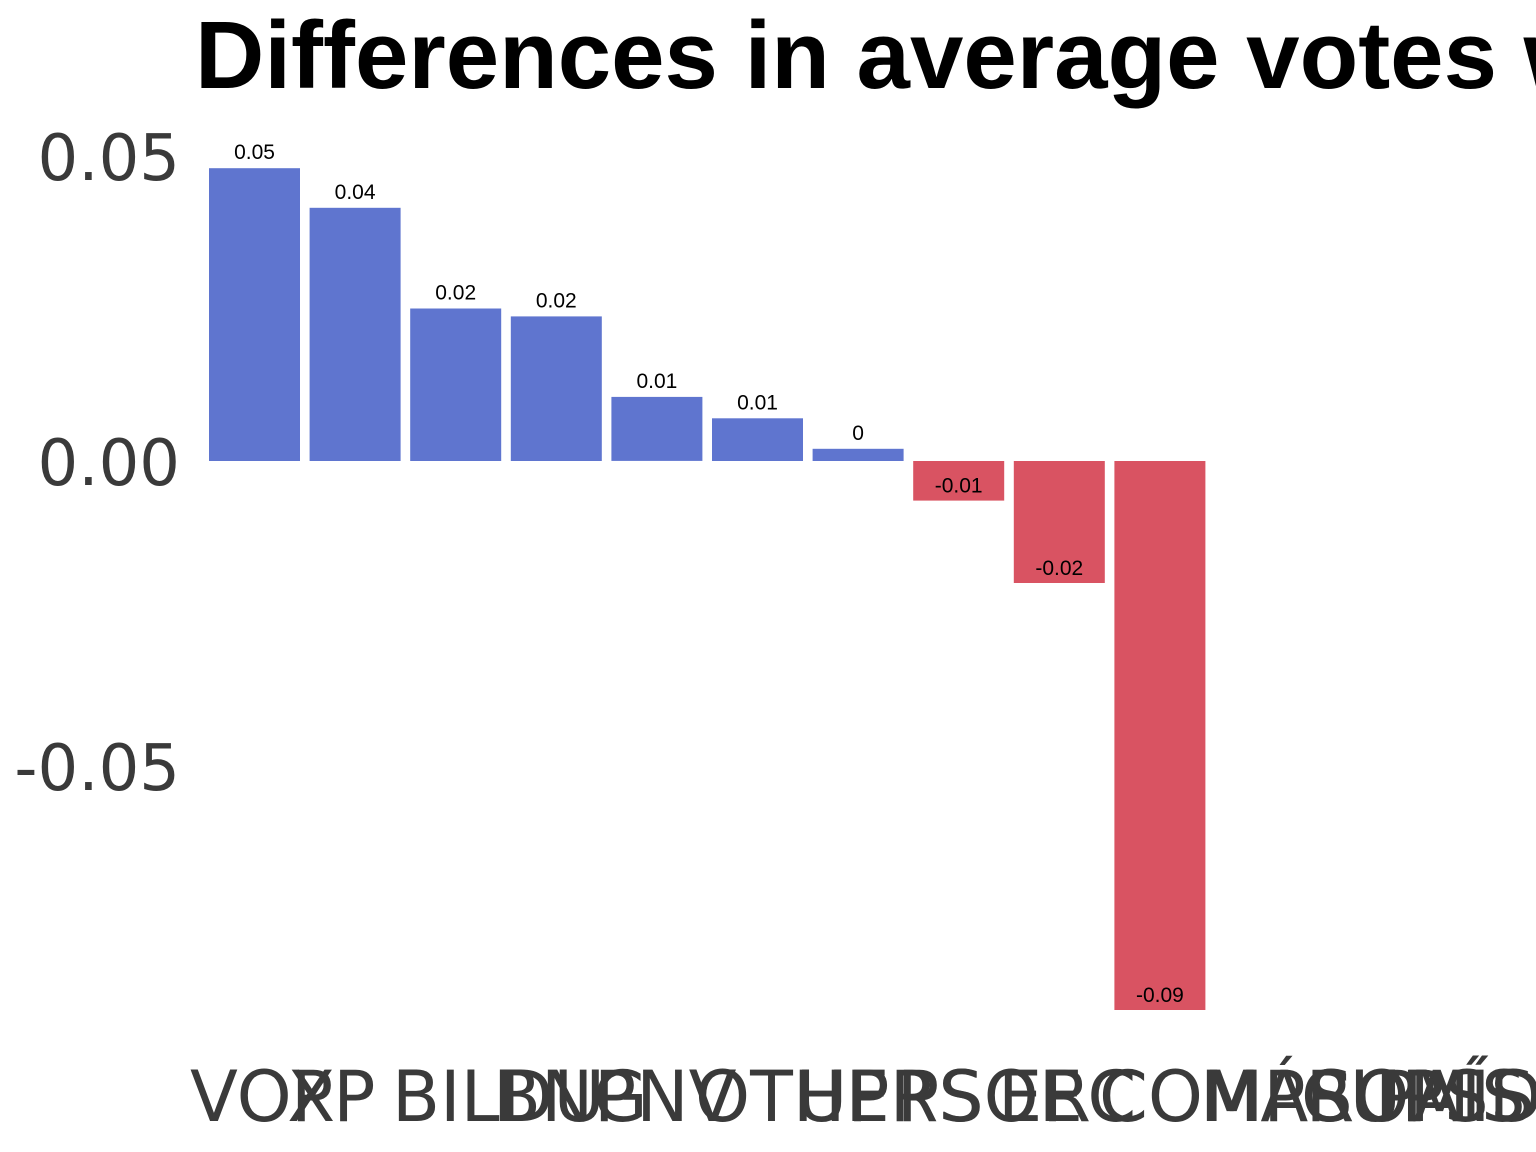 This screenshot has width=1536, height=1152. Describe the element at coordinates (1372, 1097) in the screenshot. I see `x-tick-label: CUP` at that location.